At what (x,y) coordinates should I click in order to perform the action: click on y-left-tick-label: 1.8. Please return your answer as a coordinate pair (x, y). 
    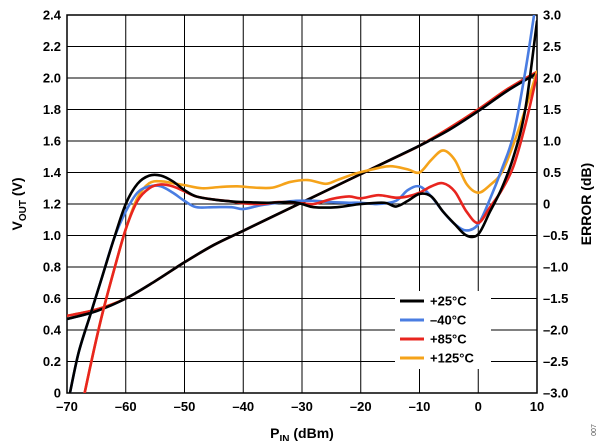
    Looking at the image, I should click on (52, 109).